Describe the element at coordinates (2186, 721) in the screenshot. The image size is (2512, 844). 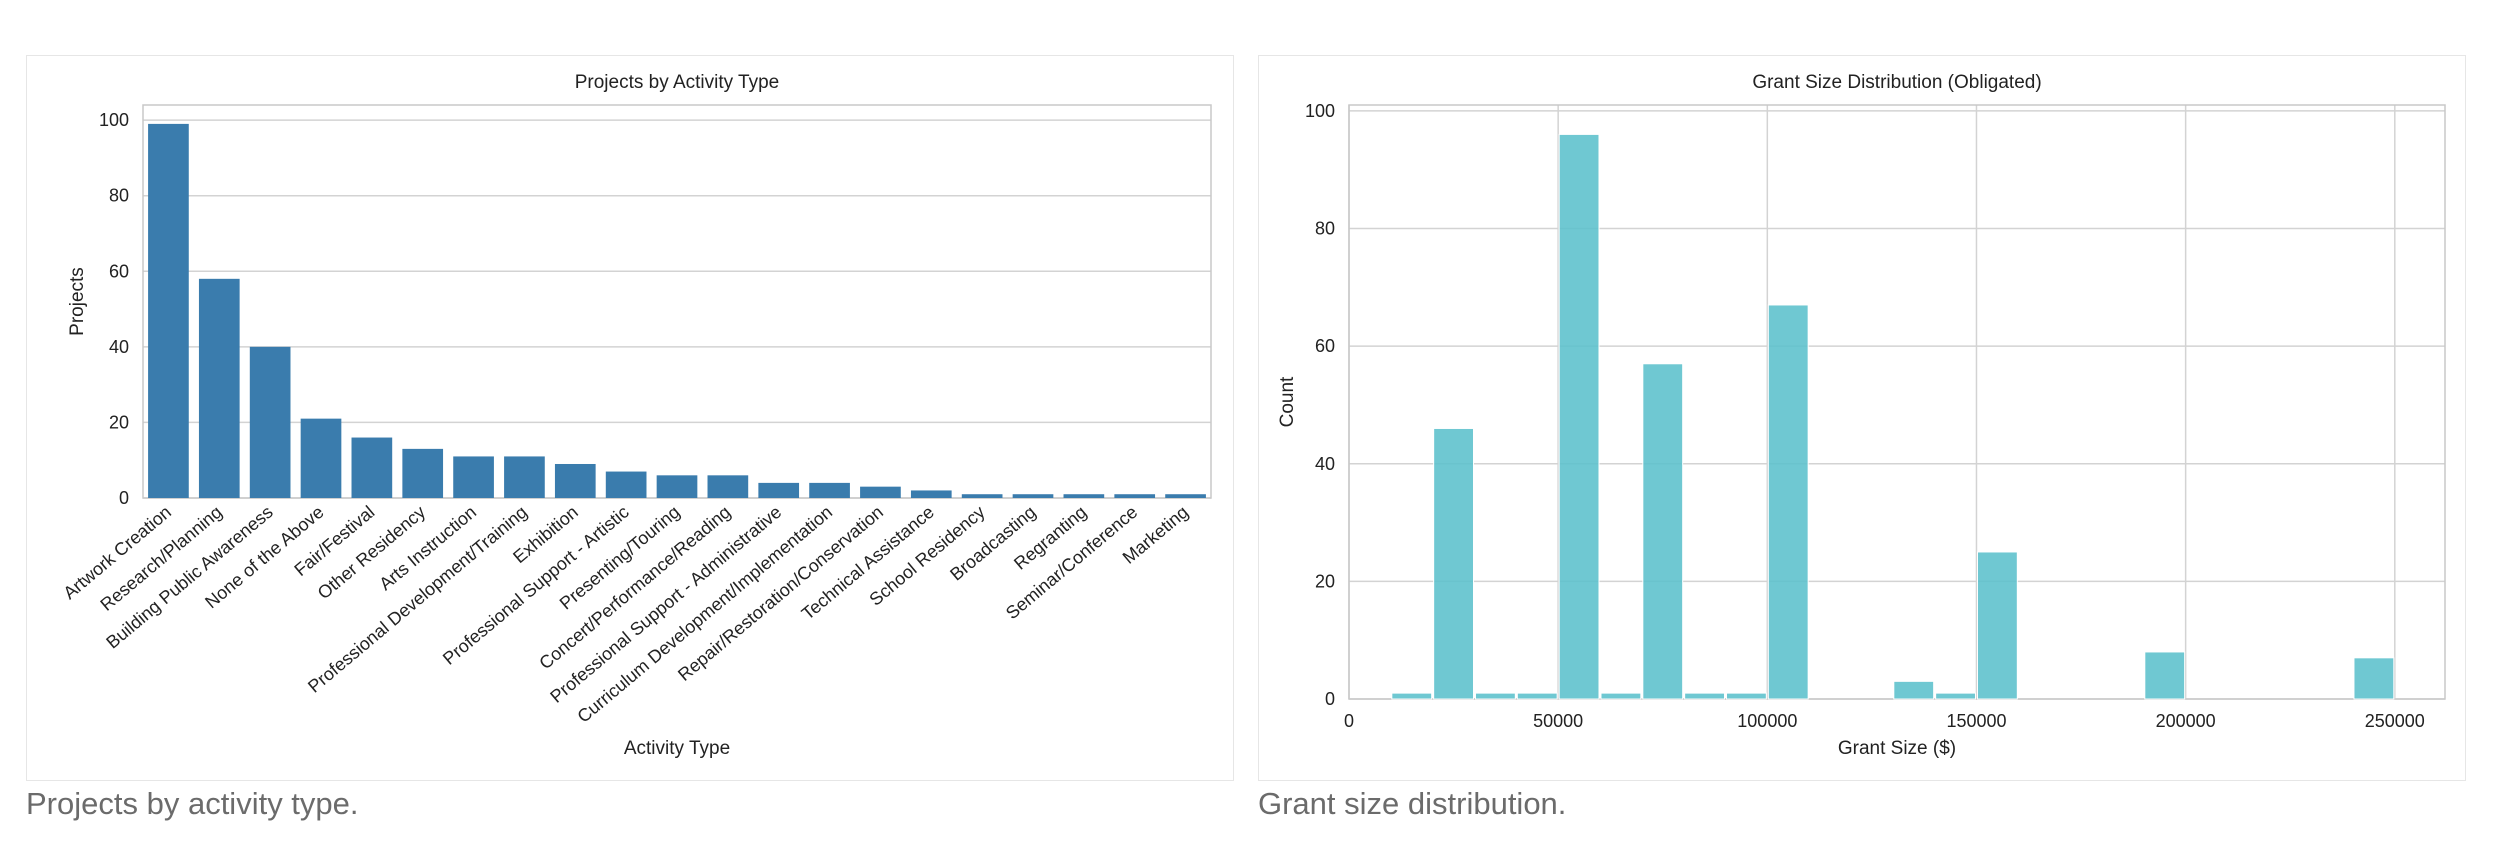
I see `x-tick-label: 200000` at that location.